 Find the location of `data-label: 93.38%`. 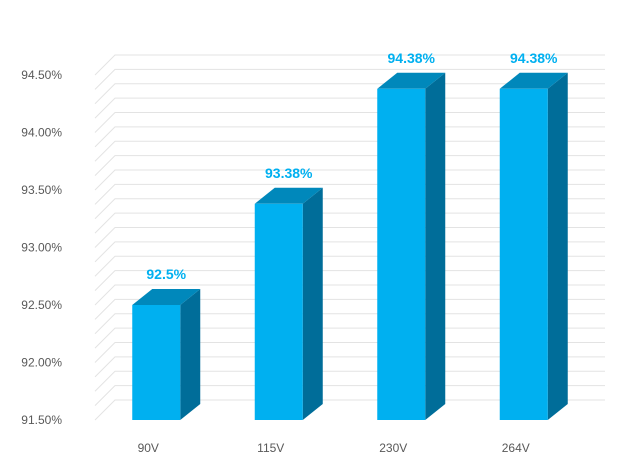

data-label: 93.38% is located at coordinates (289, 173).